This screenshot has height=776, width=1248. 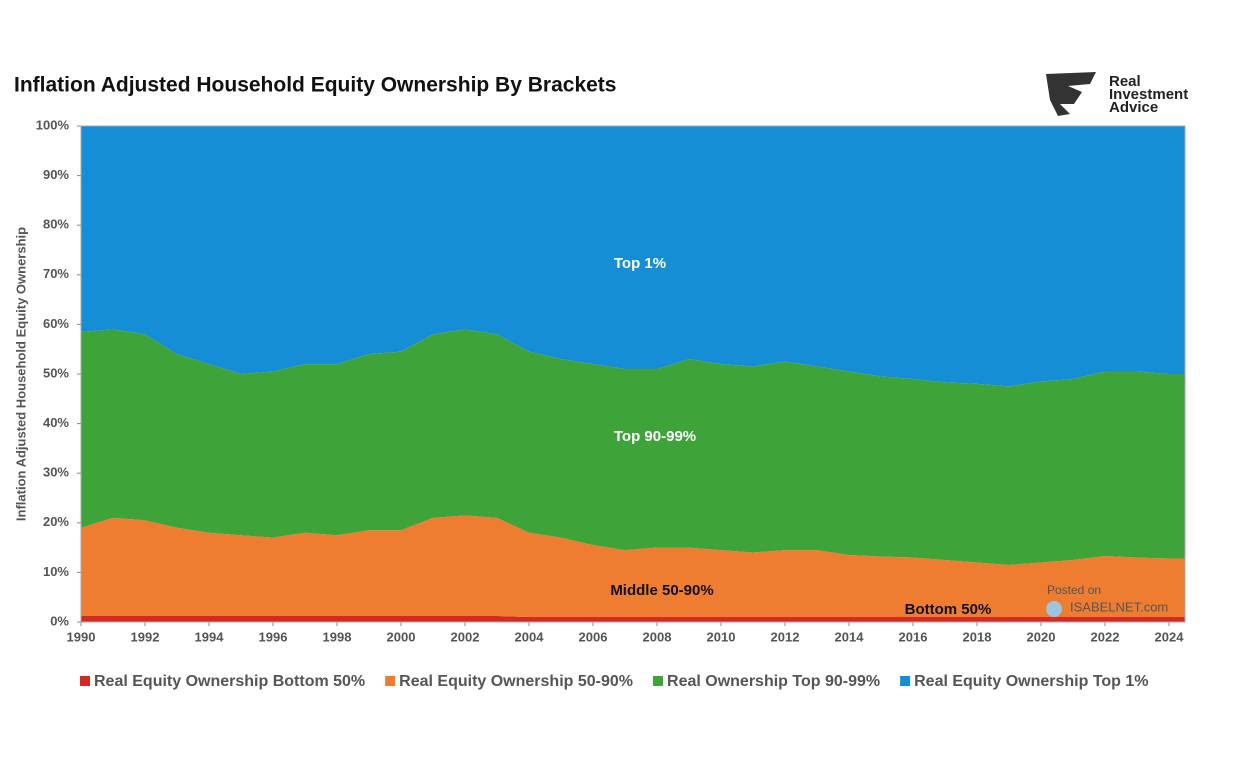 I want to click on logo-text: Investment, so click(x=1148, y=94).